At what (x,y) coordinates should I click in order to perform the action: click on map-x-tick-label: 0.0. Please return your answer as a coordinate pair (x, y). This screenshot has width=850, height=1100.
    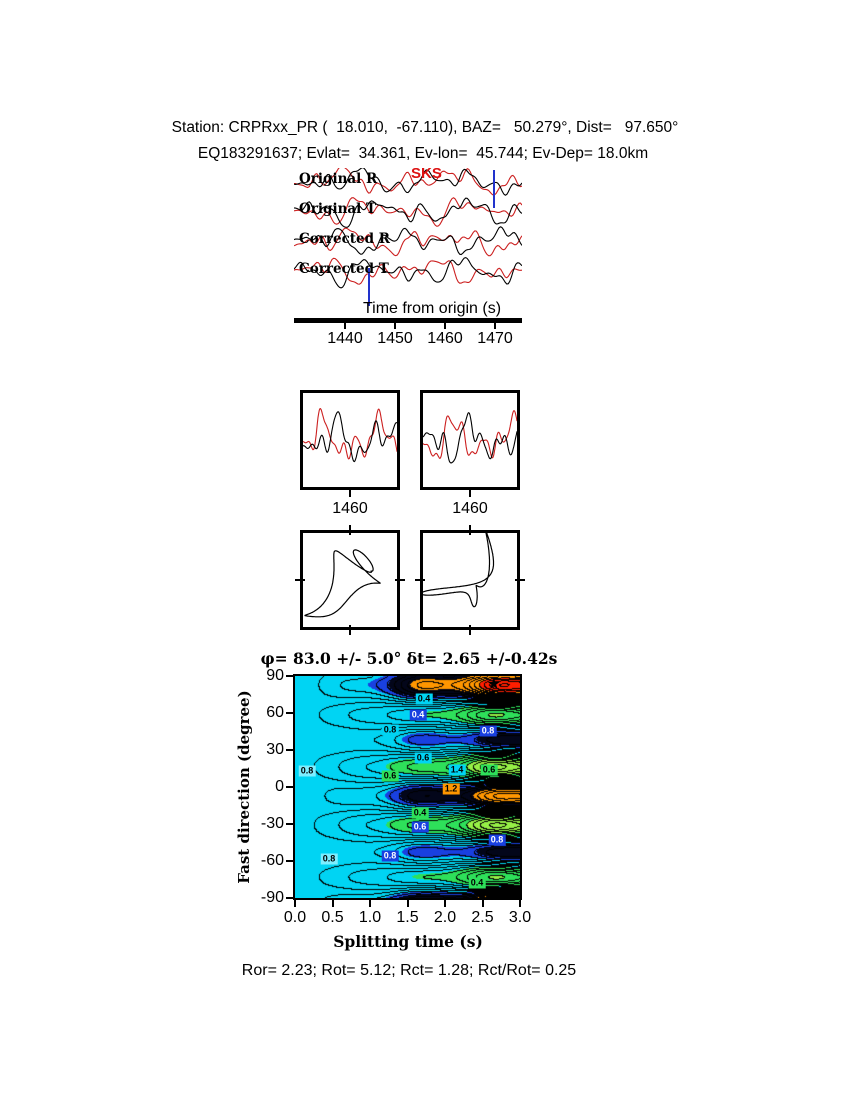
    Looking at the image, I should click on (295, 917).